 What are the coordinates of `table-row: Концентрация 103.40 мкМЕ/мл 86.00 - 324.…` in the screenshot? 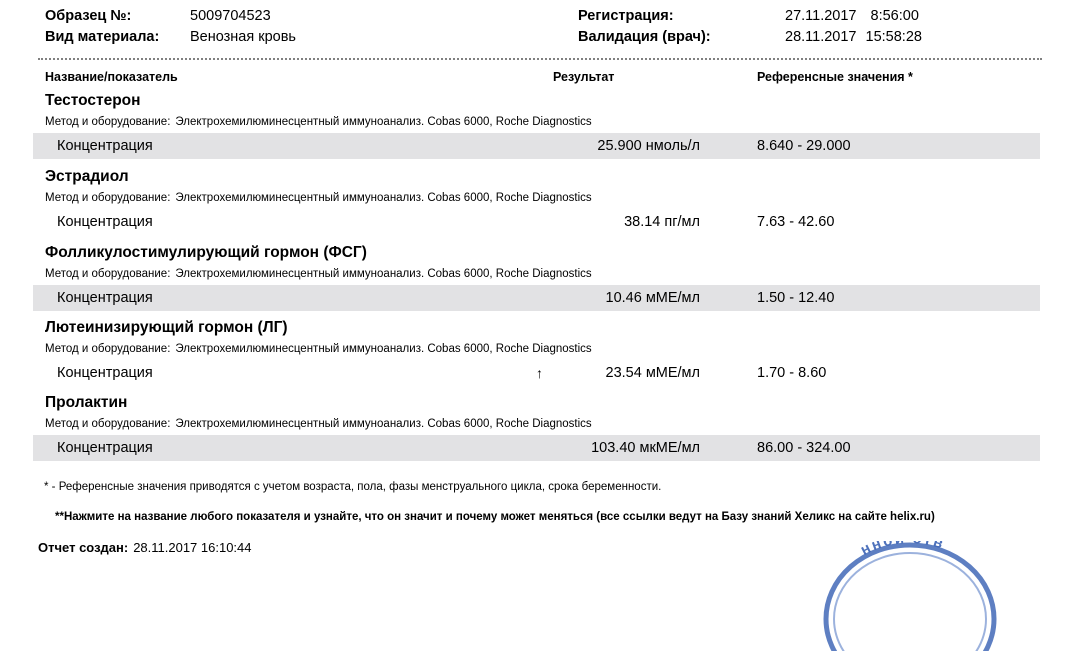 It's located at (540, 448).